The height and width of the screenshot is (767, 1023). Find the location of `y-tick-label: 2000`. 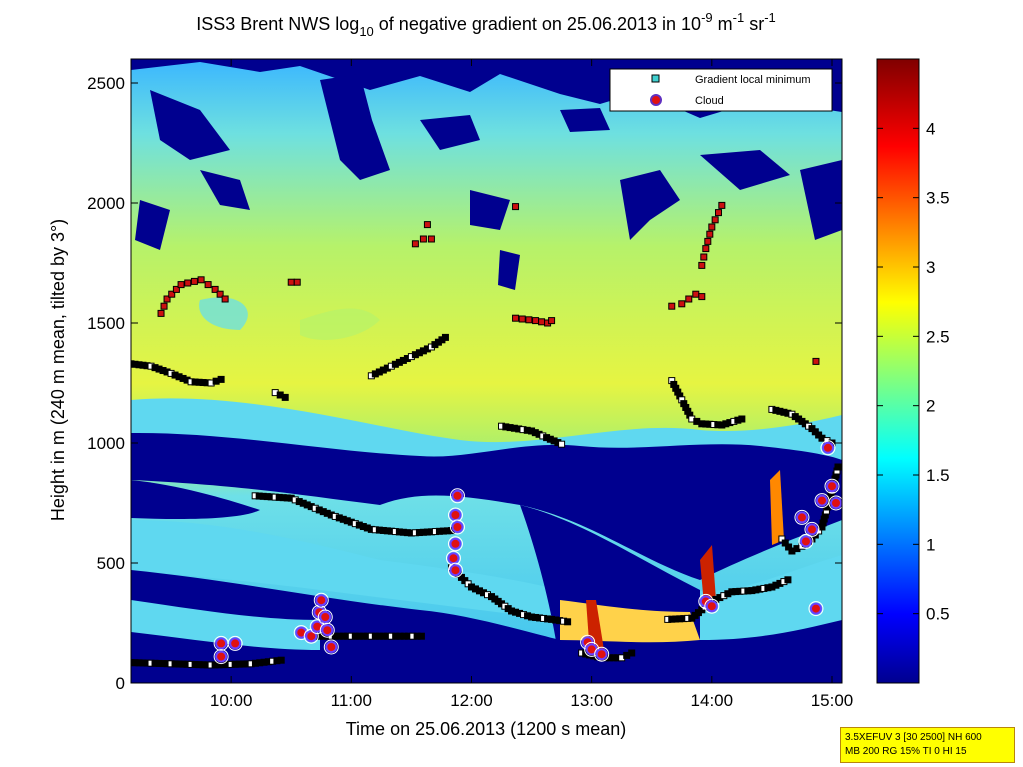

y-tick-label: 2000 is located at coordinates (106, 203).